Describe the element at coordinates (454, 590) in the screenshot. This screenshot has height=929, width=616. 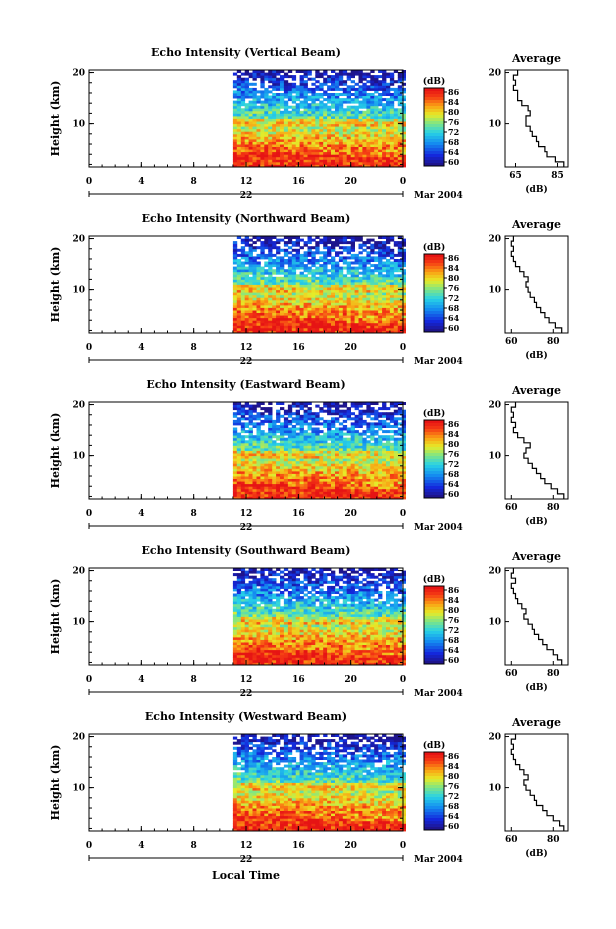
I see `colorbar-tick-label: 86` at that location.